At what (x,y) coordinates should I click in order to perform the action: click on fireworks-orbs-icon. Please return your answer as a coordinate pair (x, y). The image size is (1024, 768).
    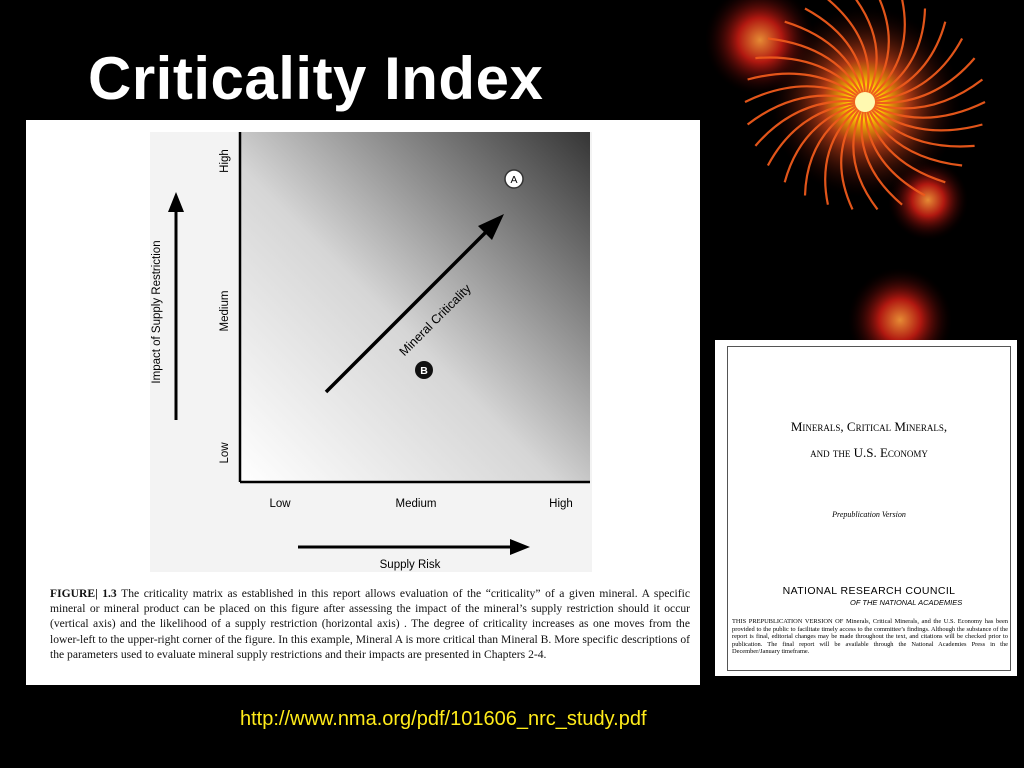
    Looking at the image, I should click on (845, 170).